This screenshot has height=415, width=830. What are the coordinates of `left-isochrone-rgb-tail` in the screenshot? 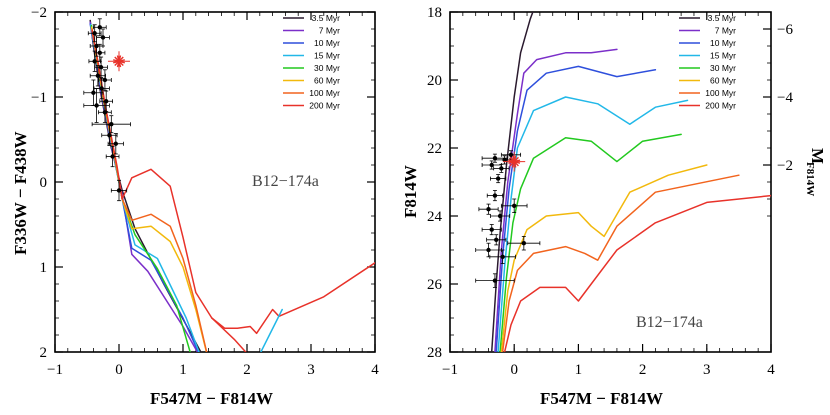 It's located at (271, 330).